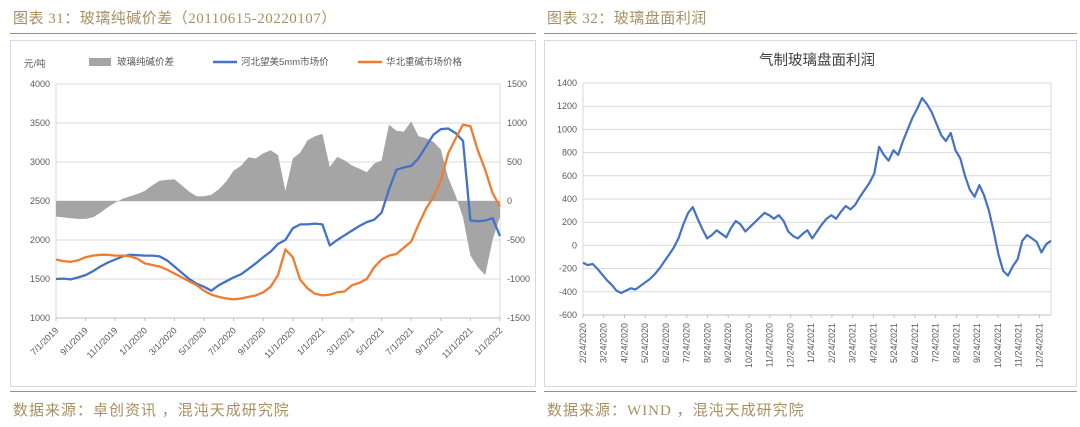 Image resolution: width=1080 pixels, height=427 pixels. What do you see at coordinates (489, 341) in the screenshot?
I see `x-tick-label: 1/1/2022` at bounding box center [489, 341].